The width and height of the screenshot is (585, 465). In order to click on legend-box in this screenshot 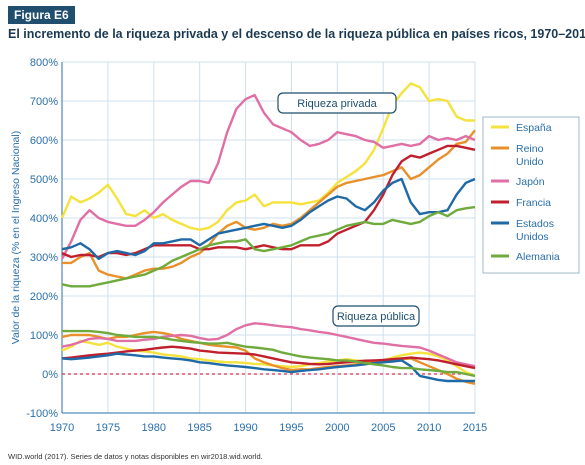, I will do `click(531, 195)`.